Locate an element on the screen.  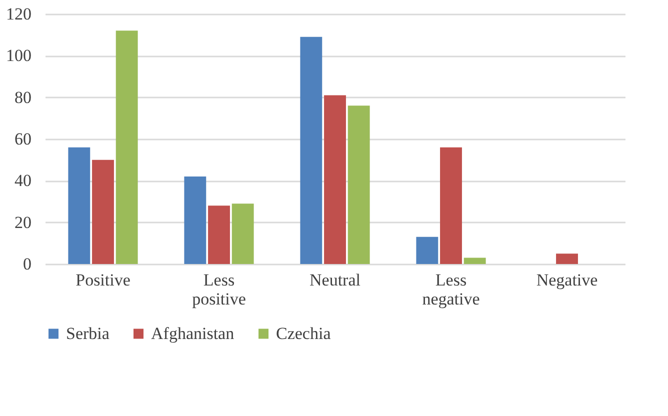
y-tick-label: 40 is located at coordinates (23, 180).